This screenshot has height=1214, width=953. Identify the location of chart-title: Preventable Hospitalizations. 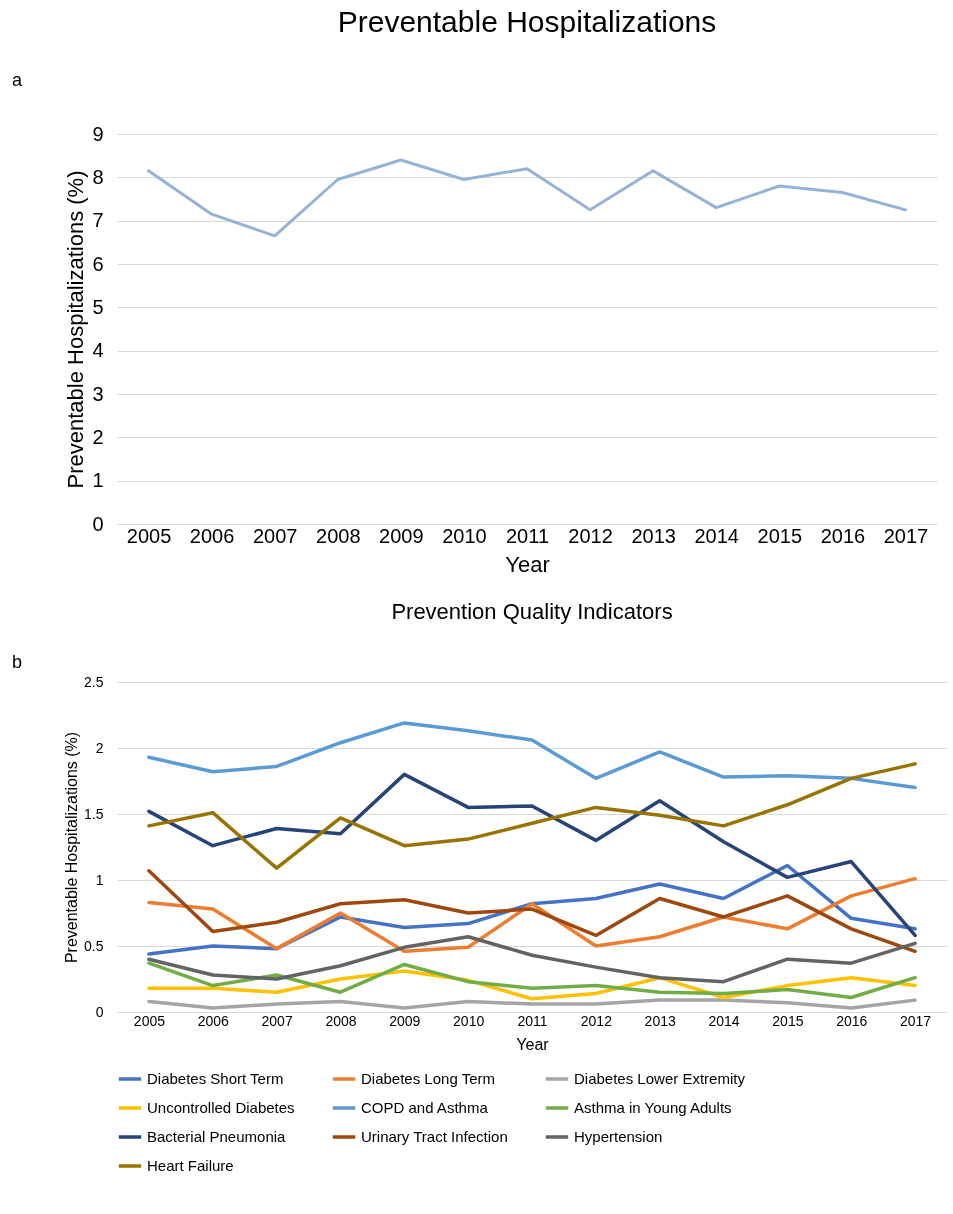
(527, 21).